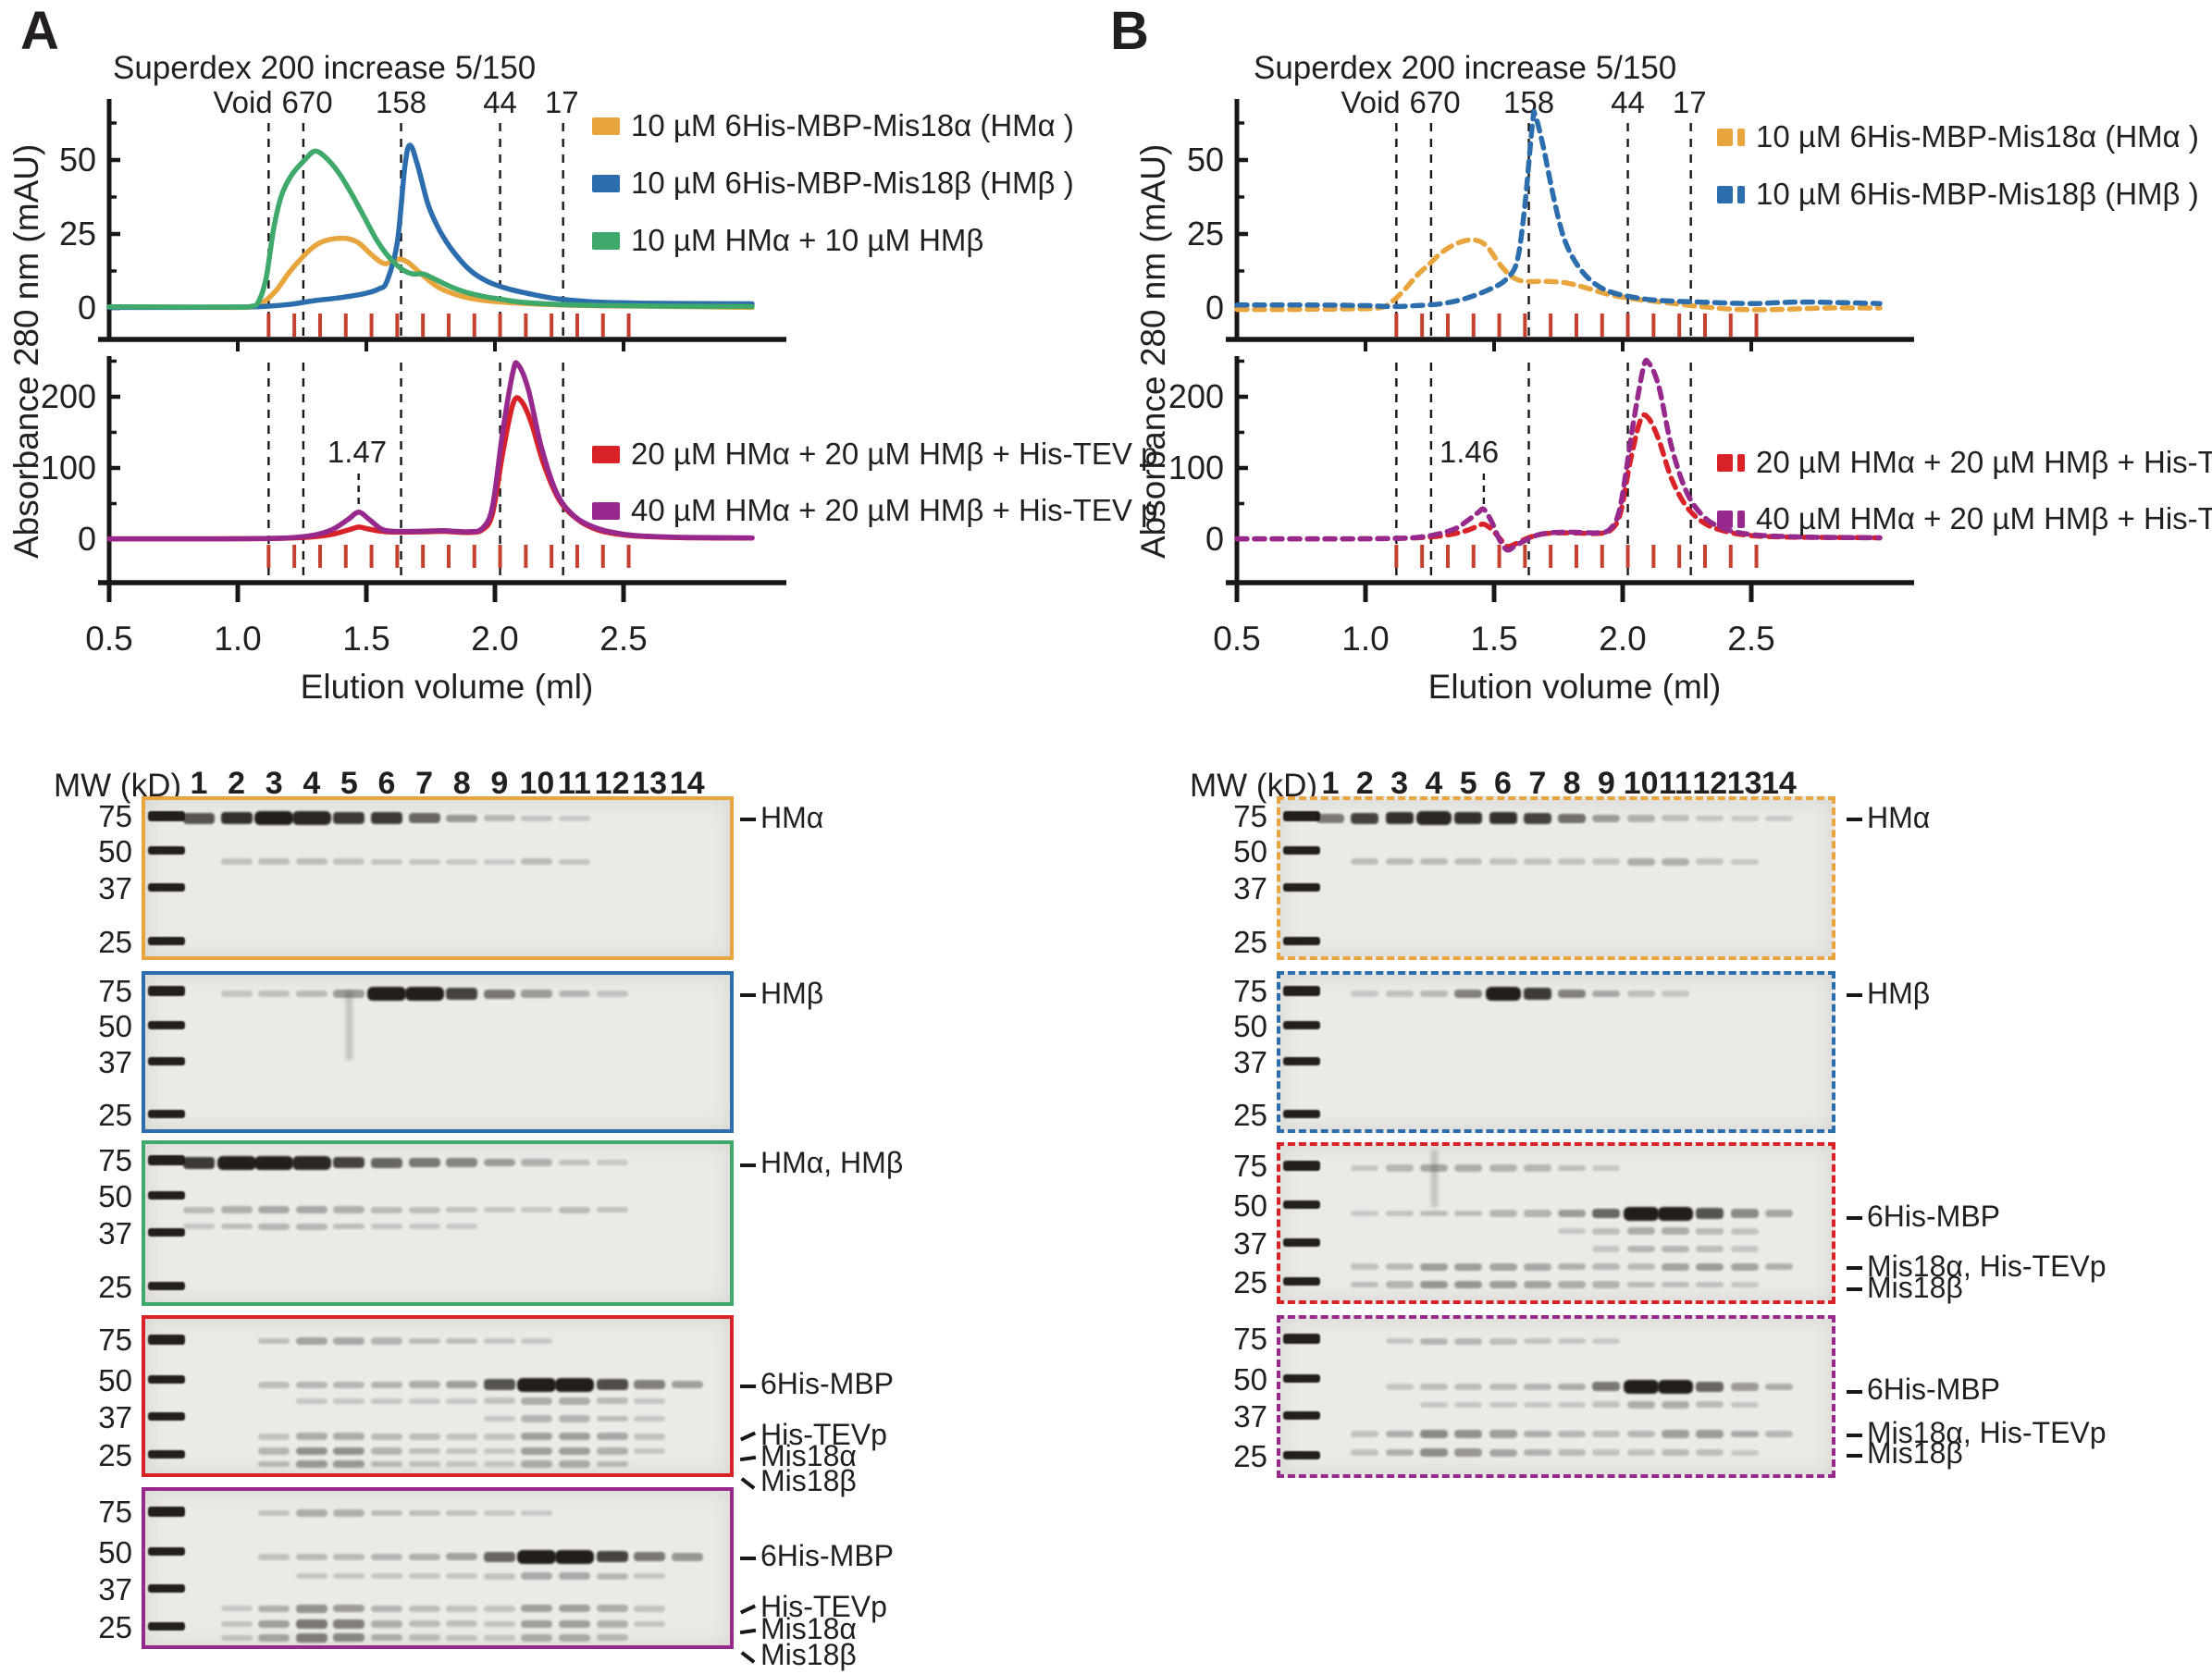  I want to click on lane-number: 4, so click(1434, 783).